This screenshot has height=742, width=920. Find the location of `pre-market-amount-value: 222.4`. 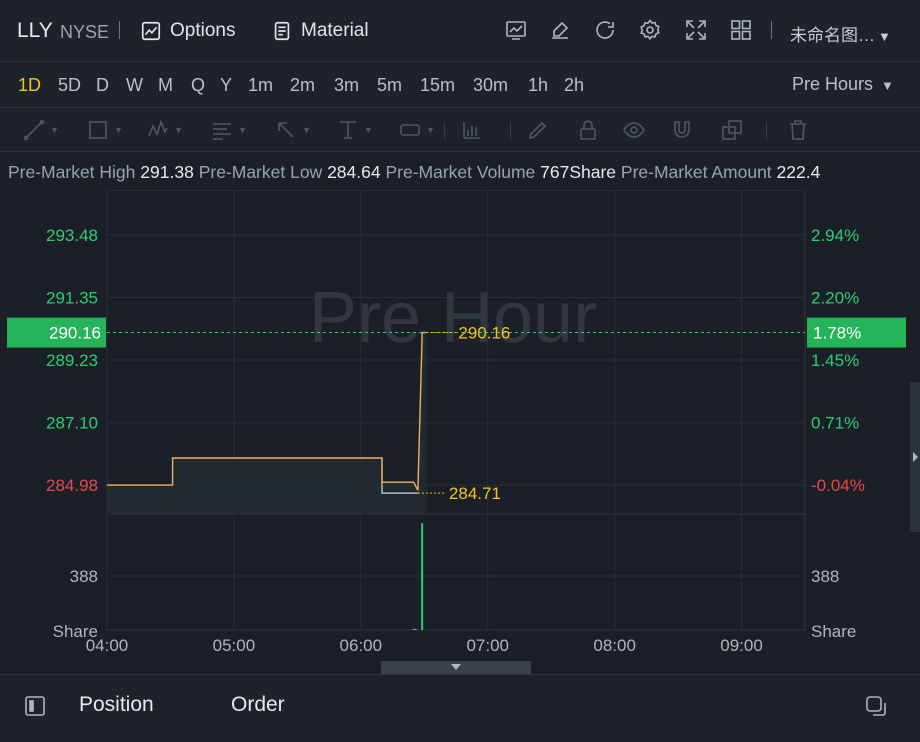

pre-market-amount-value: 222.4 is located at coordinates (798, 172).